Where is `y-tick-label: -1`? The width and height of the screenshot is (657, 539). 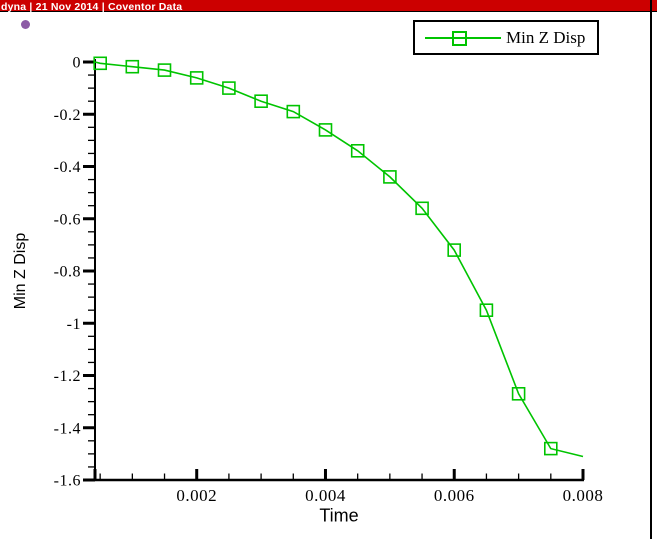
y-tick-label: -1 is located at coordinates (74, 324).